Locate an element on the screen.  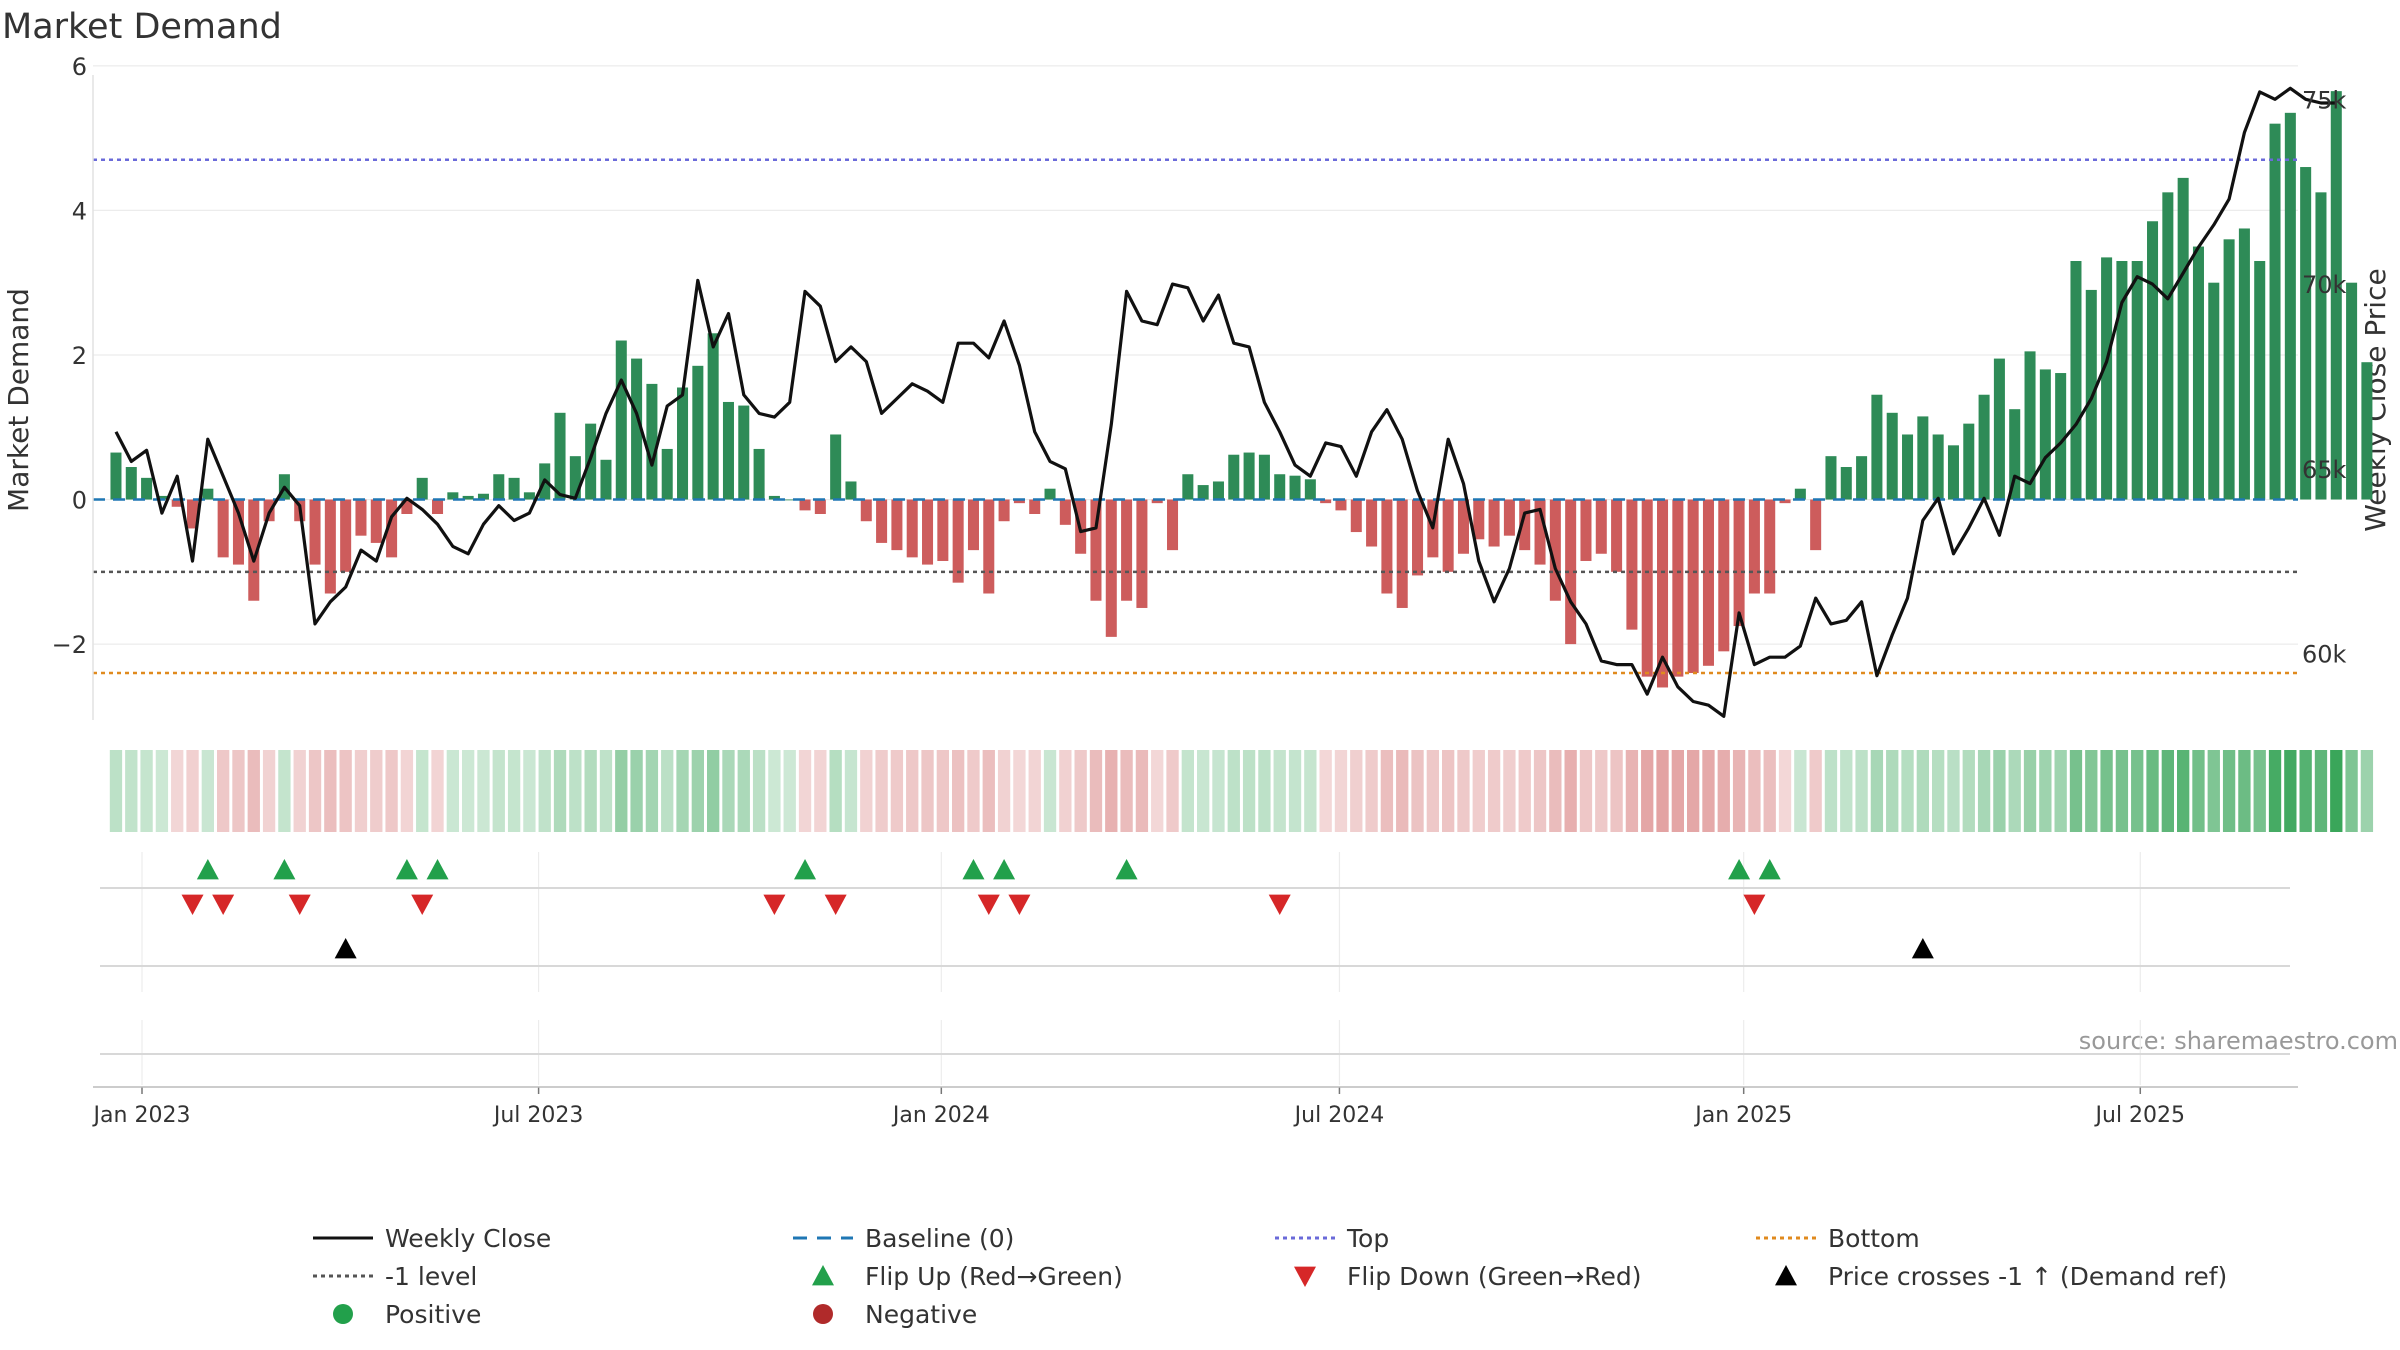
x-tick-label: Jul 2025 is located at coordinates (2140, 1115).